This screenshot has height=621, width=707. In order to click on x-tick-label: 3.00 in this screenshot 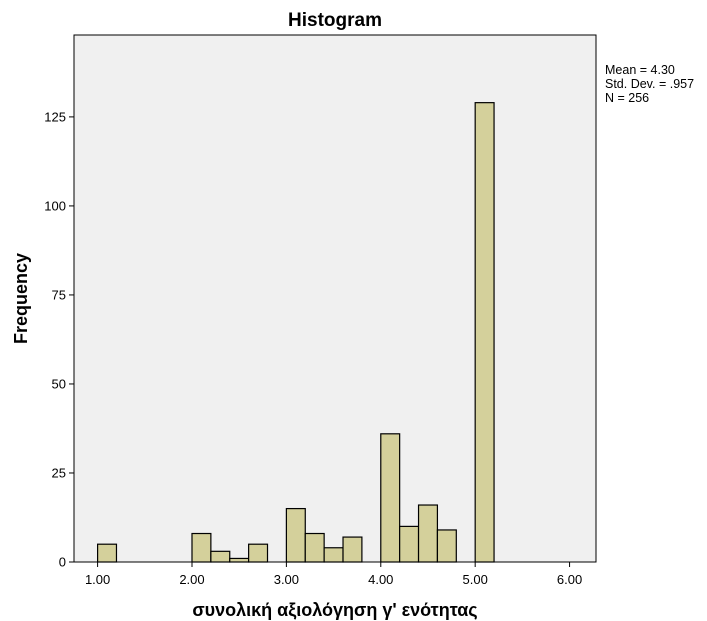, I will do `click(286, 579)`.